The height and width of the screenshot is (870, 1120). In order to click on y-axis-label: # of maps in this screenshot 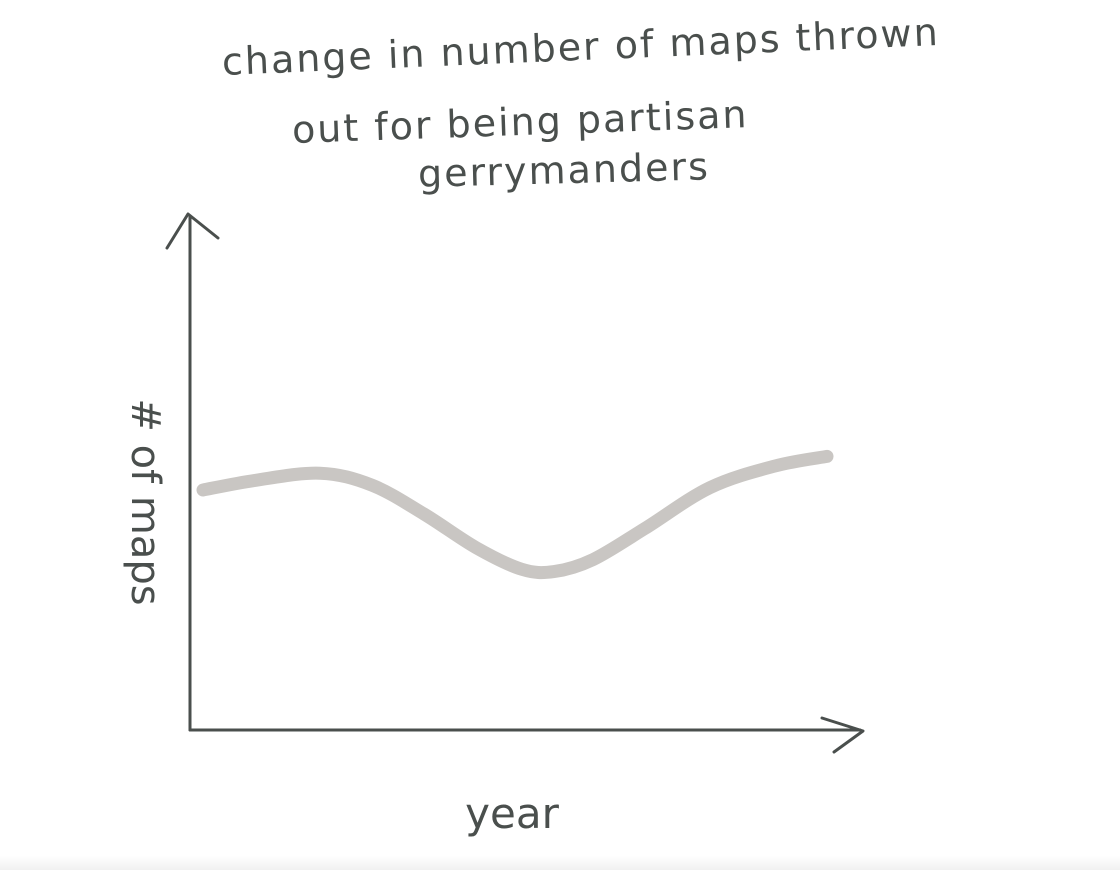, I will do `click(145, 501)`.